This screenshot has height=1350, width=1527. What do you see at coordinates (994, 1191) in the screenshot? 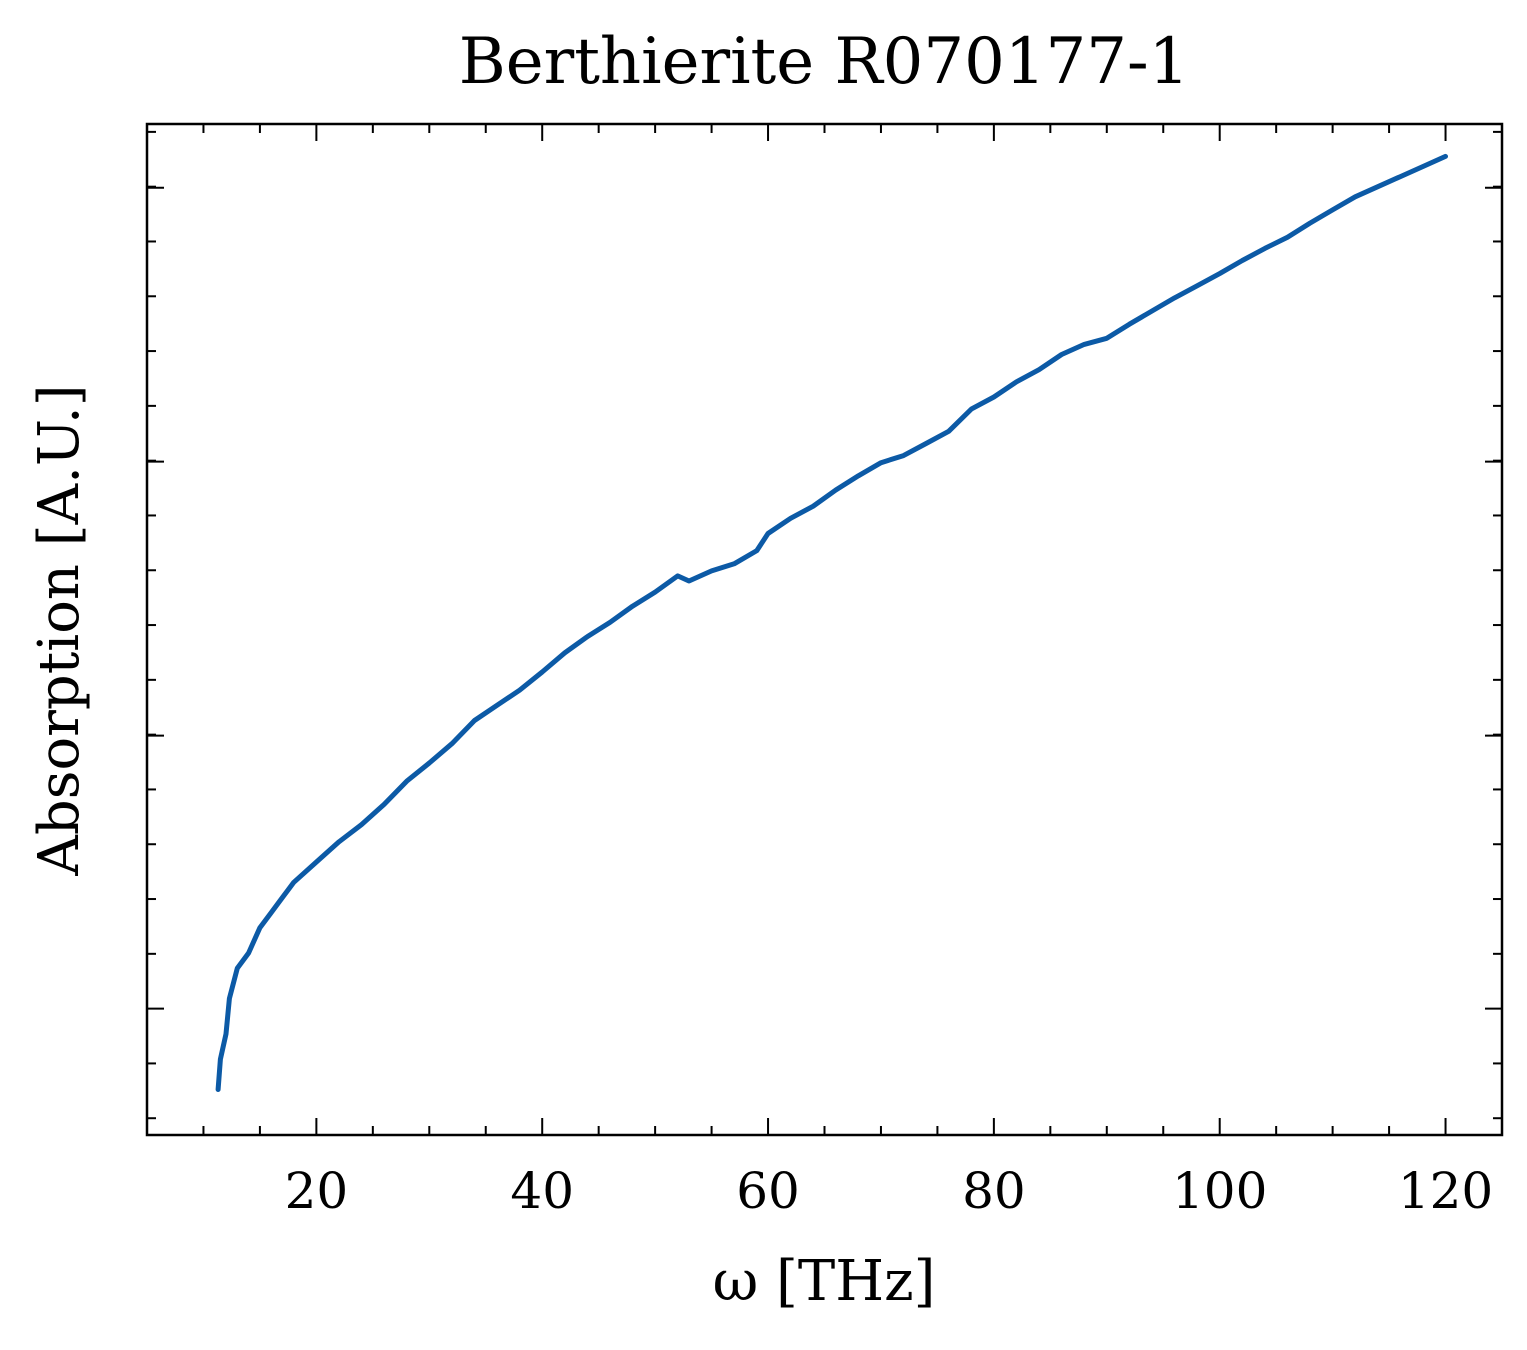
I see `x-tick-label: 80` at bounding box center [994, 1191].